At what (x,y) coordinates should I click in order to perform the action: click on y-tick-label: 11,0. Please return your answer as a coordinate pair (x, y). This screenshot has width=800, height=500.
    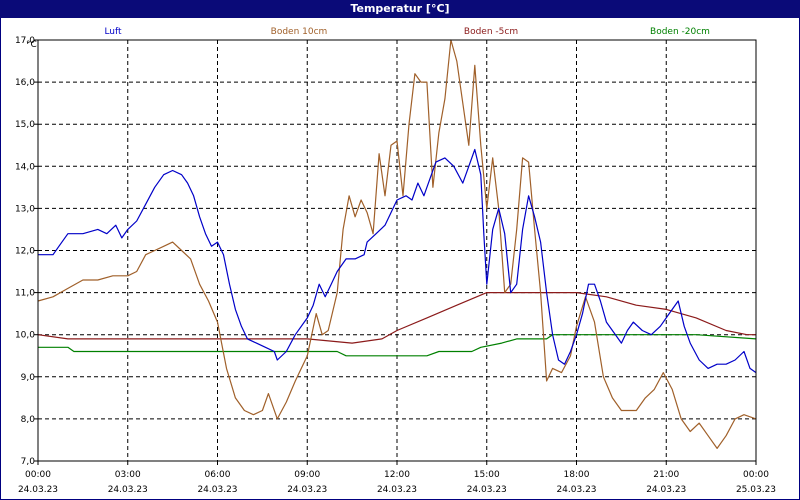
    Looking at the image, I should click on (25, 294).